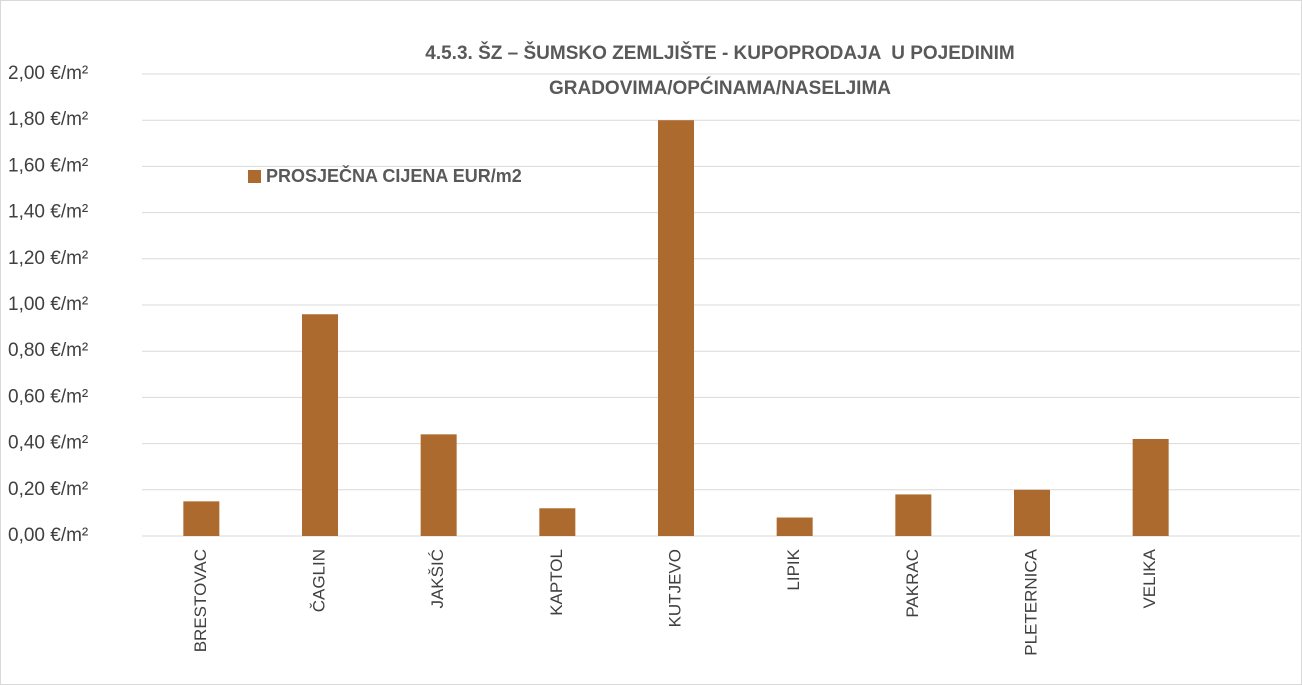 This screenshot has height=685, width=1302. I want to click on x-tick-label: BRESTOVAC, so click(200, 600).